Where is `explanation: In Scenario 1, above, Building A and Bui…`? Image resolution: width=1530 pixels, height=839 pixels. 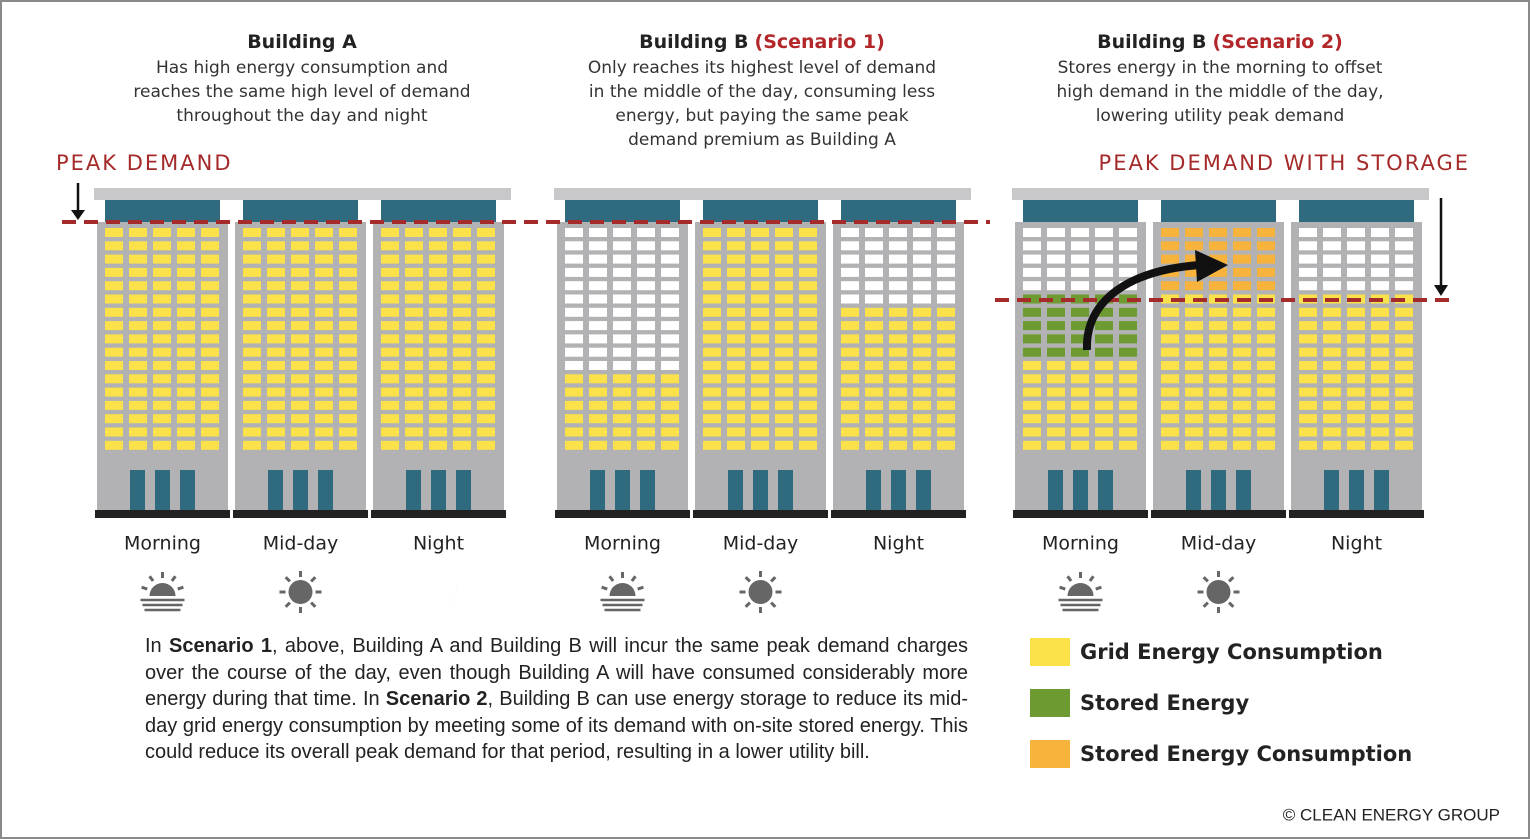
explanation: In Scenario 1, above, Building A and Bui… is located at coordinates (556, 699).